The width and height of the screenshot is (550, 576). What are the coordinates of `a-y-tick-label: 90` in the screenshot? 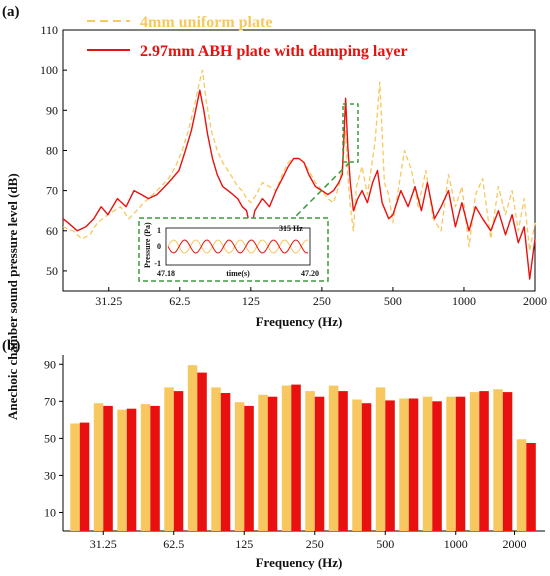 It's located at (52, 110).